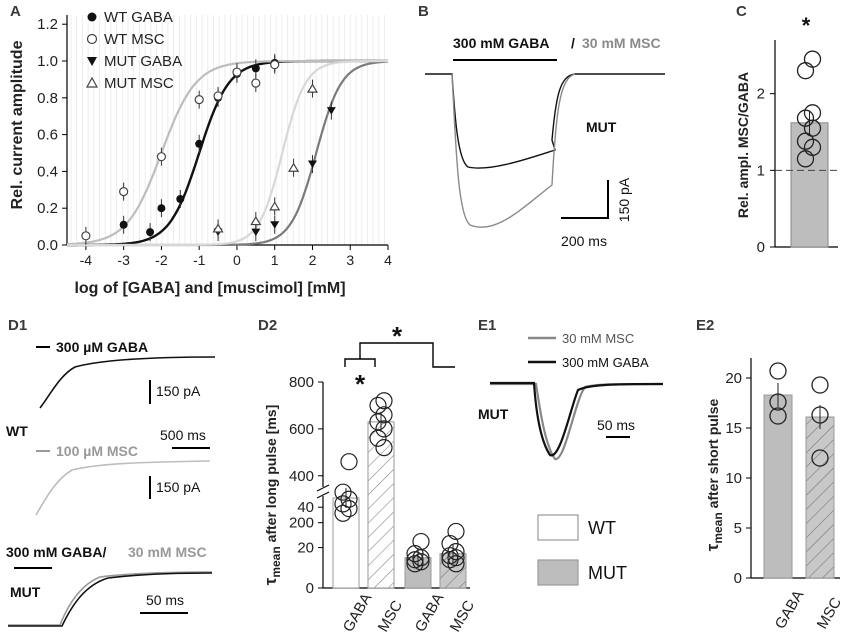 The image size is (850, 640). I want to click on a-xtick-label: -3, so click(123, 260).